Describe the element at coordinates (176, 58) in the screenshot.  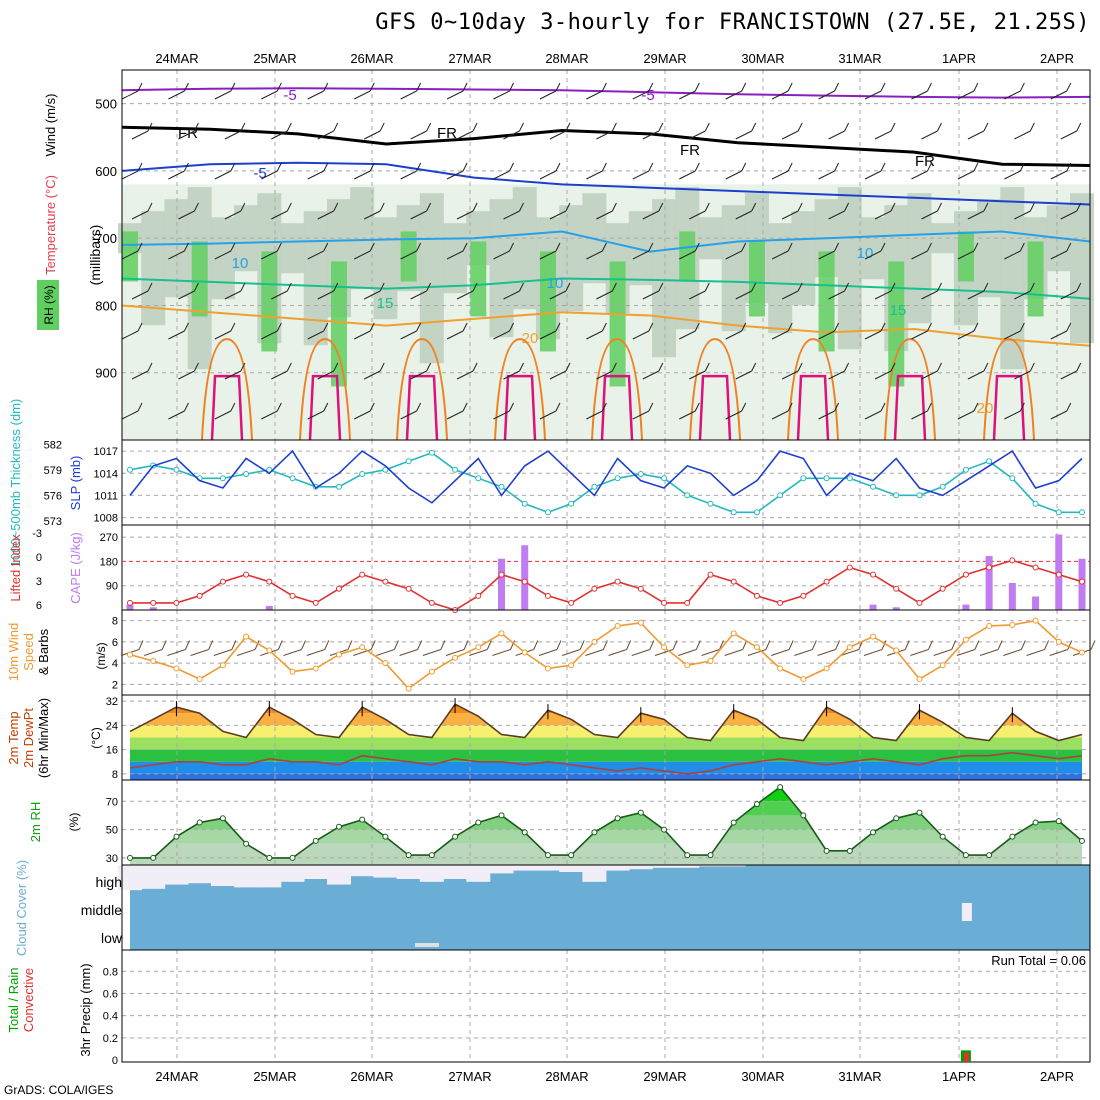
I see `top-date-label: 24MAR` at that location.